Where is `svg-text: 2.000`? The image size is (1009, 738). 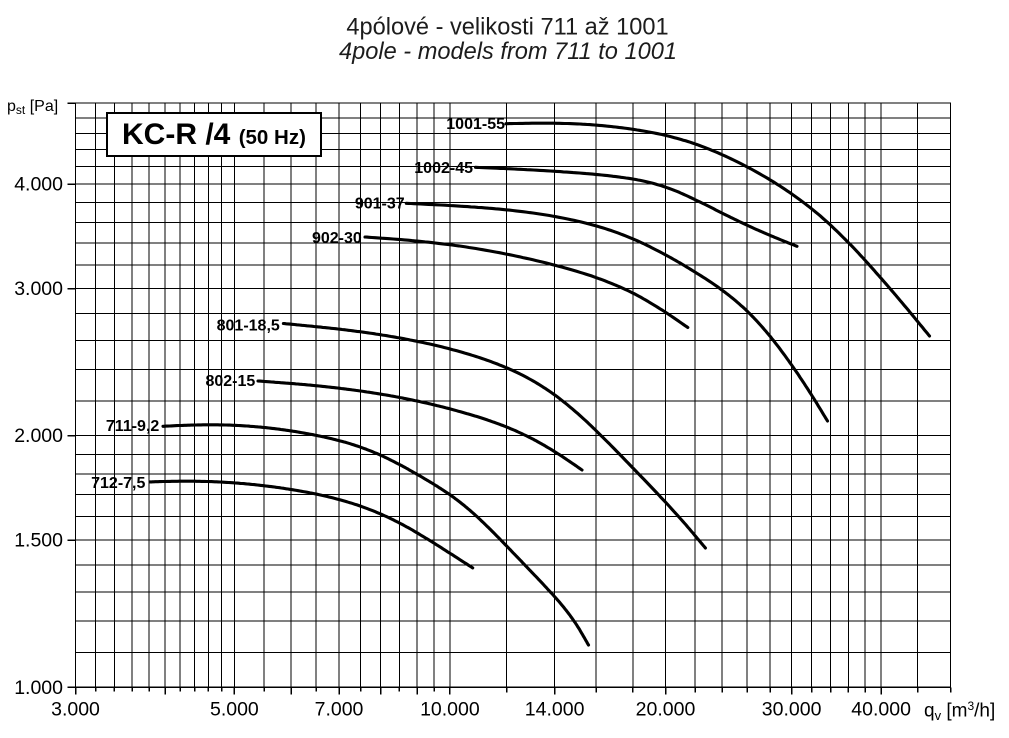 svg-text: 2.000 is located at coordinates (38, 436).